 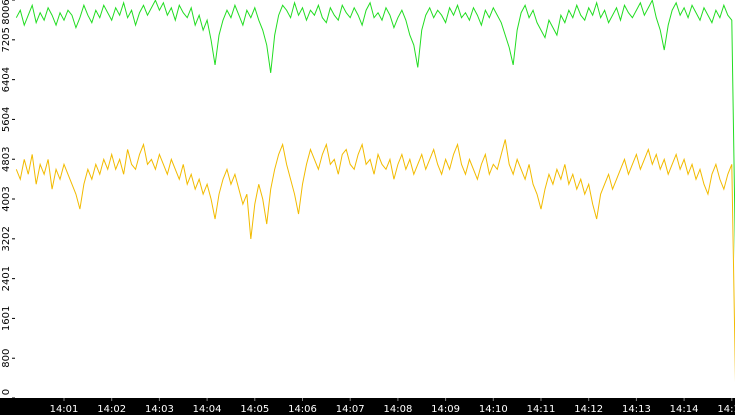 What do you see at coordinates (6, 278) in the screenshot?
I see `y-tick-label: 2401` at bounding box center [6, 278].